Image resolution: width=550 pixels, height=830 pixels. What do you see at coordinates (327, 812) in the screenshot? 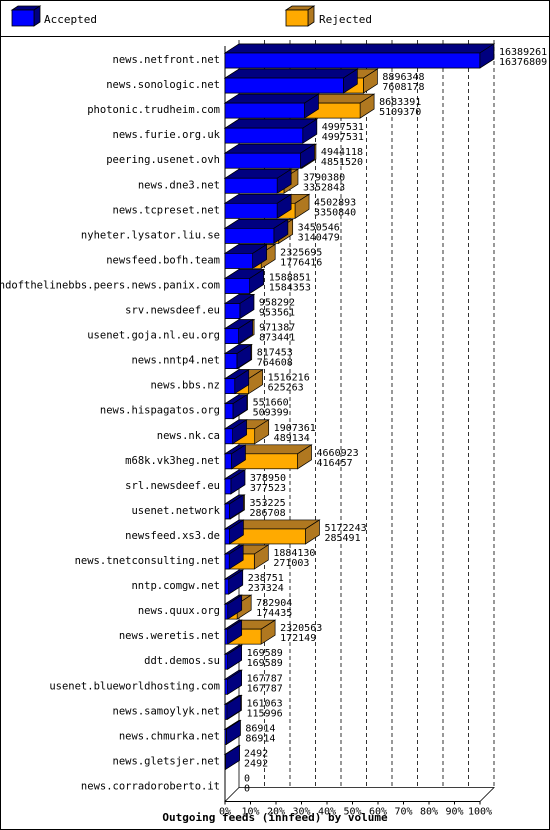
I see `x-tick-label: 40%` at bounding box center [327, 812].